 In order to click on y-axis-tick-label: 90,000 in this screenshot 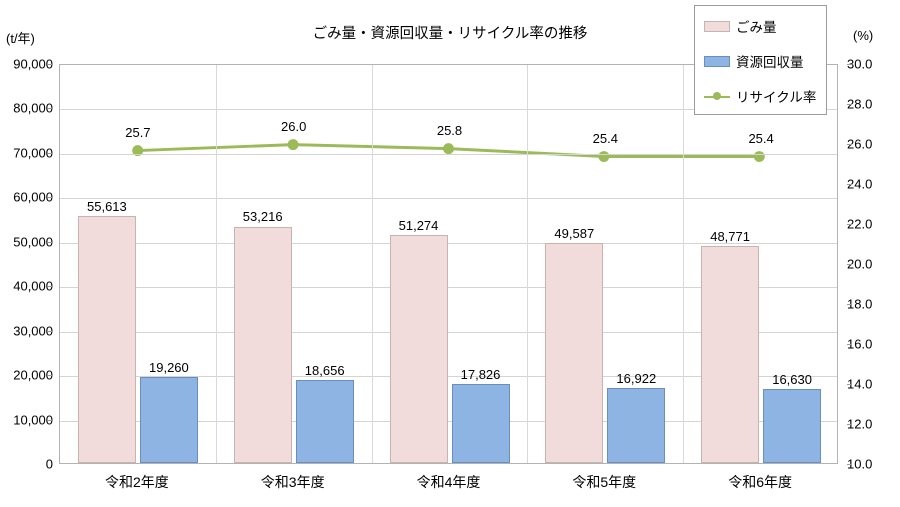, I will do `click(33, 64)`.